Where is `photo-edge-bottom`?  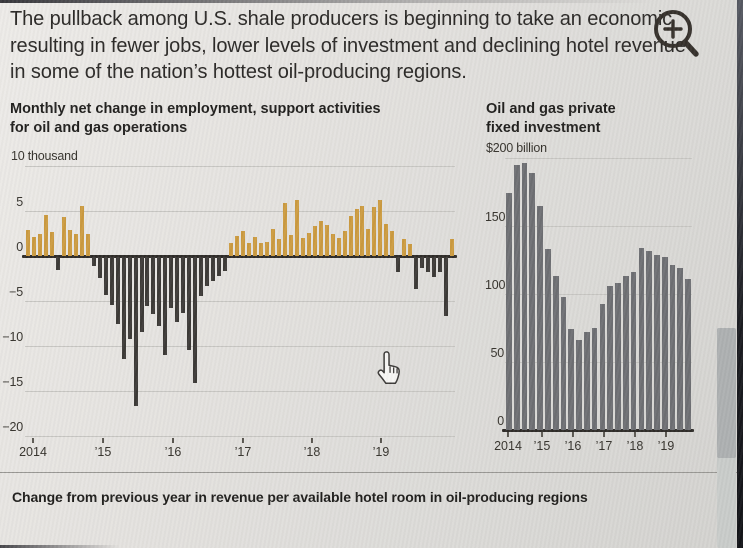 photo-edge-bottom is located at coordinates (60, 546).